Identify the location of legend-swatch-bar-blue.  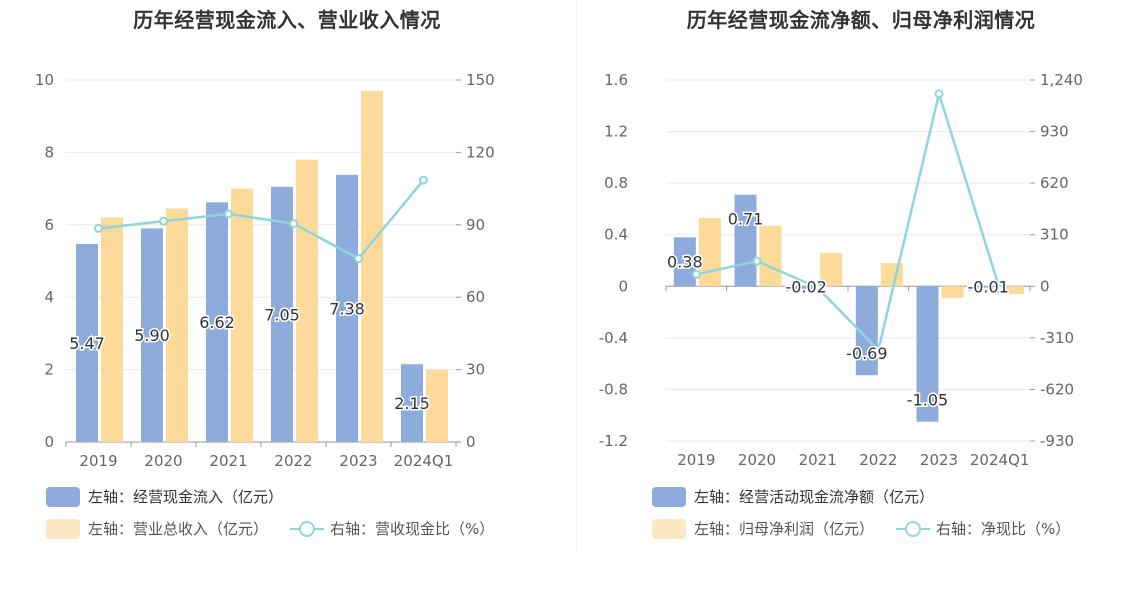
(63, 496).